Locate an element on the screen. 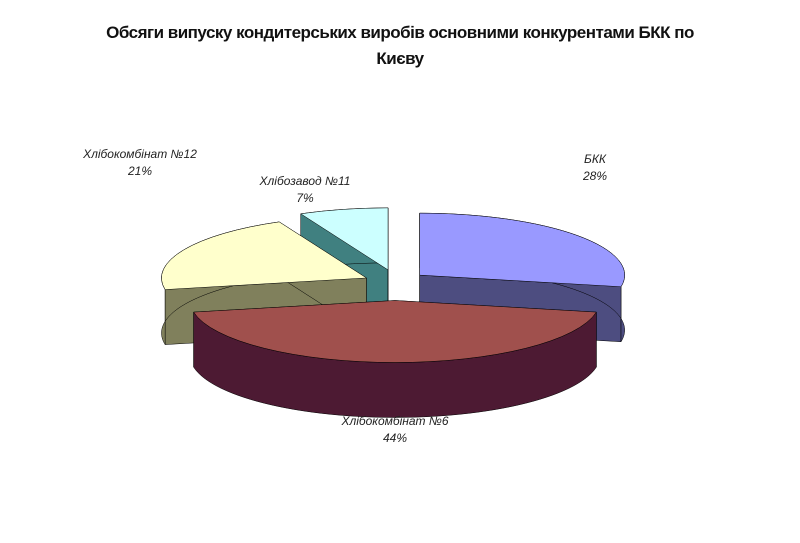  slice-group is located at coordinates (395, 359).